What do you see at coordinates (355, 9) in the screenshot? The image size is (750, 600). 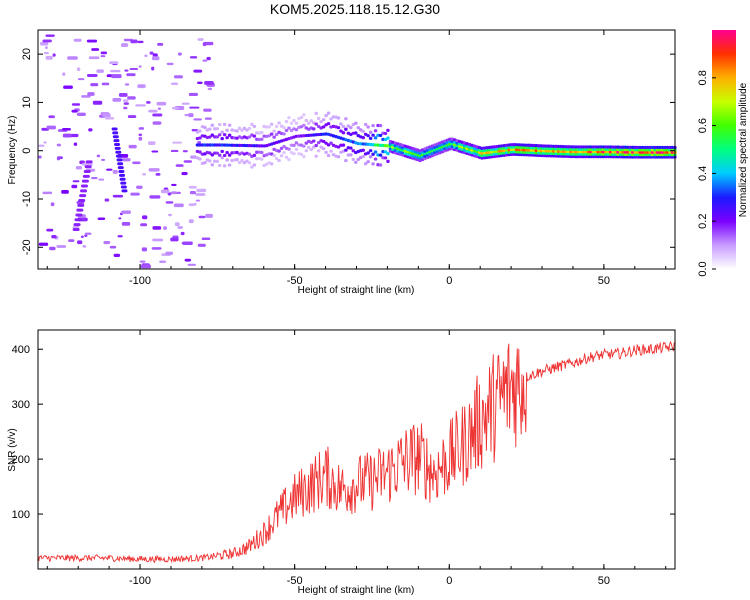 I see `figure-title: KOM5.2025.118.15.12.G30` at bounding box center [355, 9].